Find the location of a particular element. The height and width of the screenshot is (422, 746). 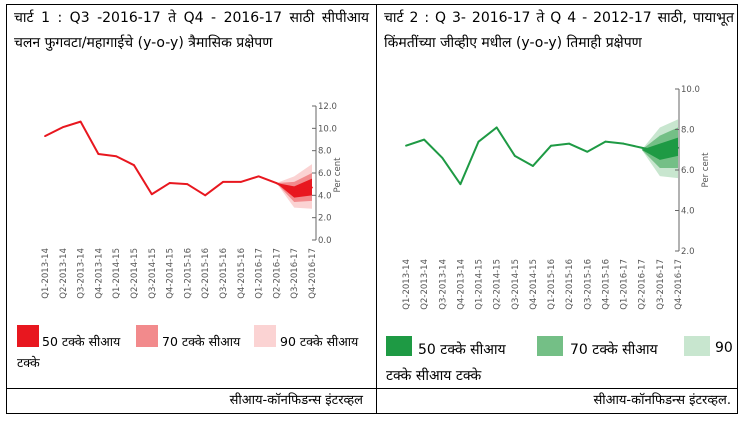

legend2-label-90: 90 is located at coordinates (724, 348).